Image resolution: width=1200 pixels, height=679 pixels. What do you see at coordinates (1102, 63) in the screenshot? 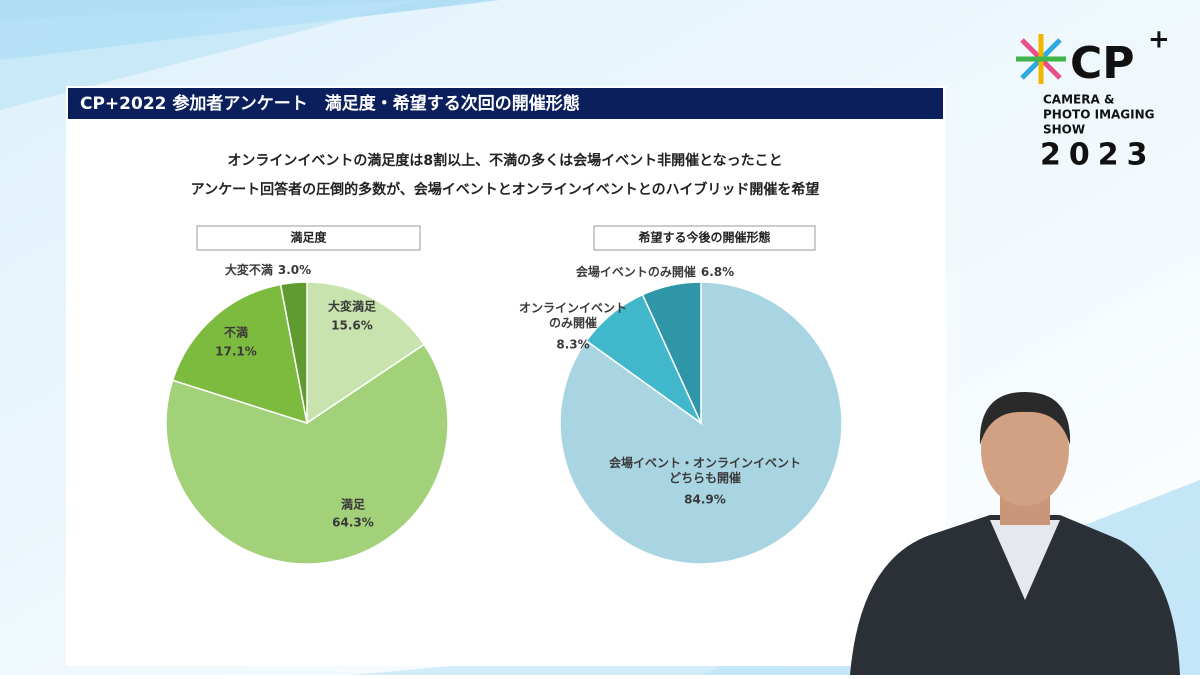
I see `logo-mark: CP` at bounding box center [1102, 63].